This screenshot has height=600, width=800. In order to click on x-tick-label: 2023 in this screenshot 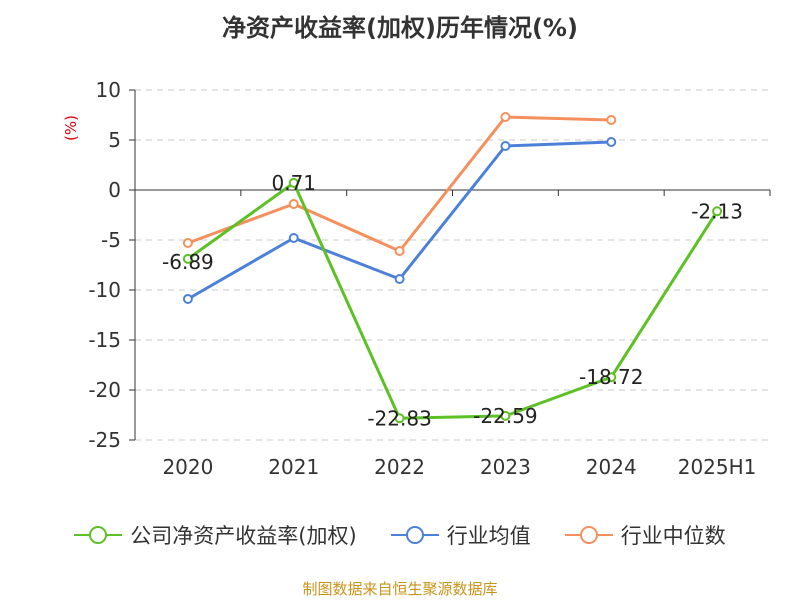, I will do `click(505, 467)`.